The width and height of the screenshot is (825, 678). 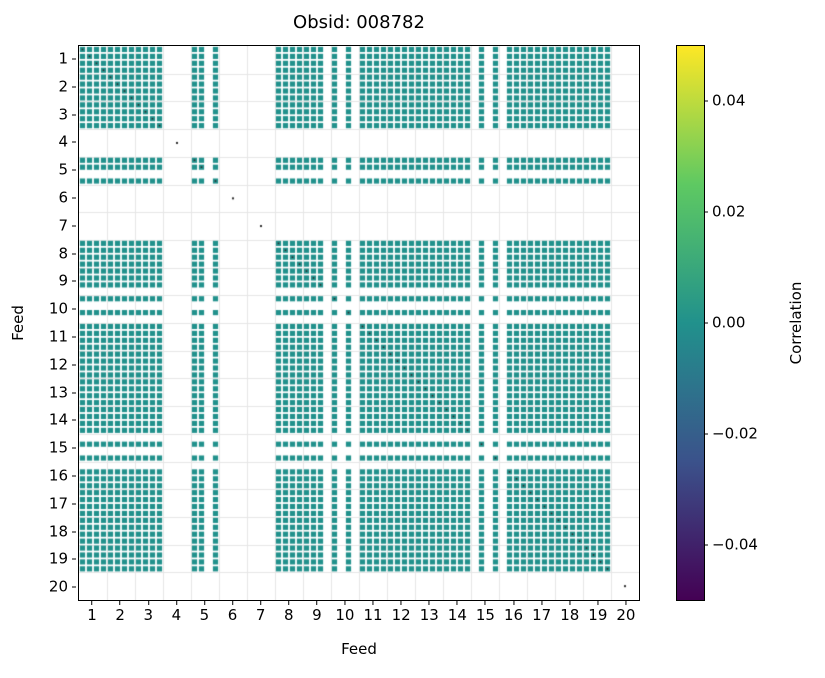 What do you see at coordinates (731, 544) in the screenshot?
I see `colorbar-tick: −0.04` at bounding box center [731, 544].